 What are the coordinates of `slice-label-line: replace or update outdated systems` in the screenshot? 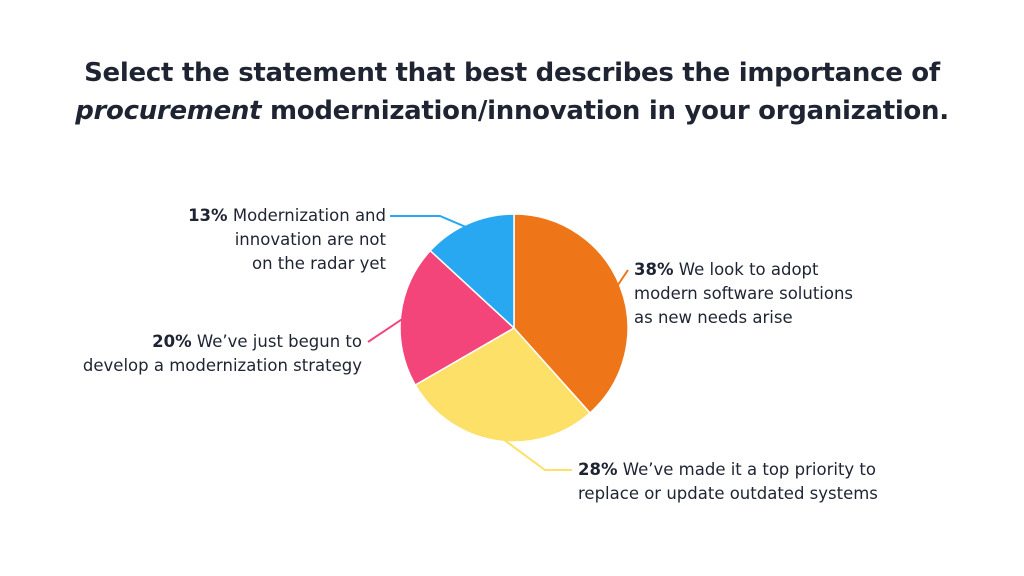 It's located at (728, 493).